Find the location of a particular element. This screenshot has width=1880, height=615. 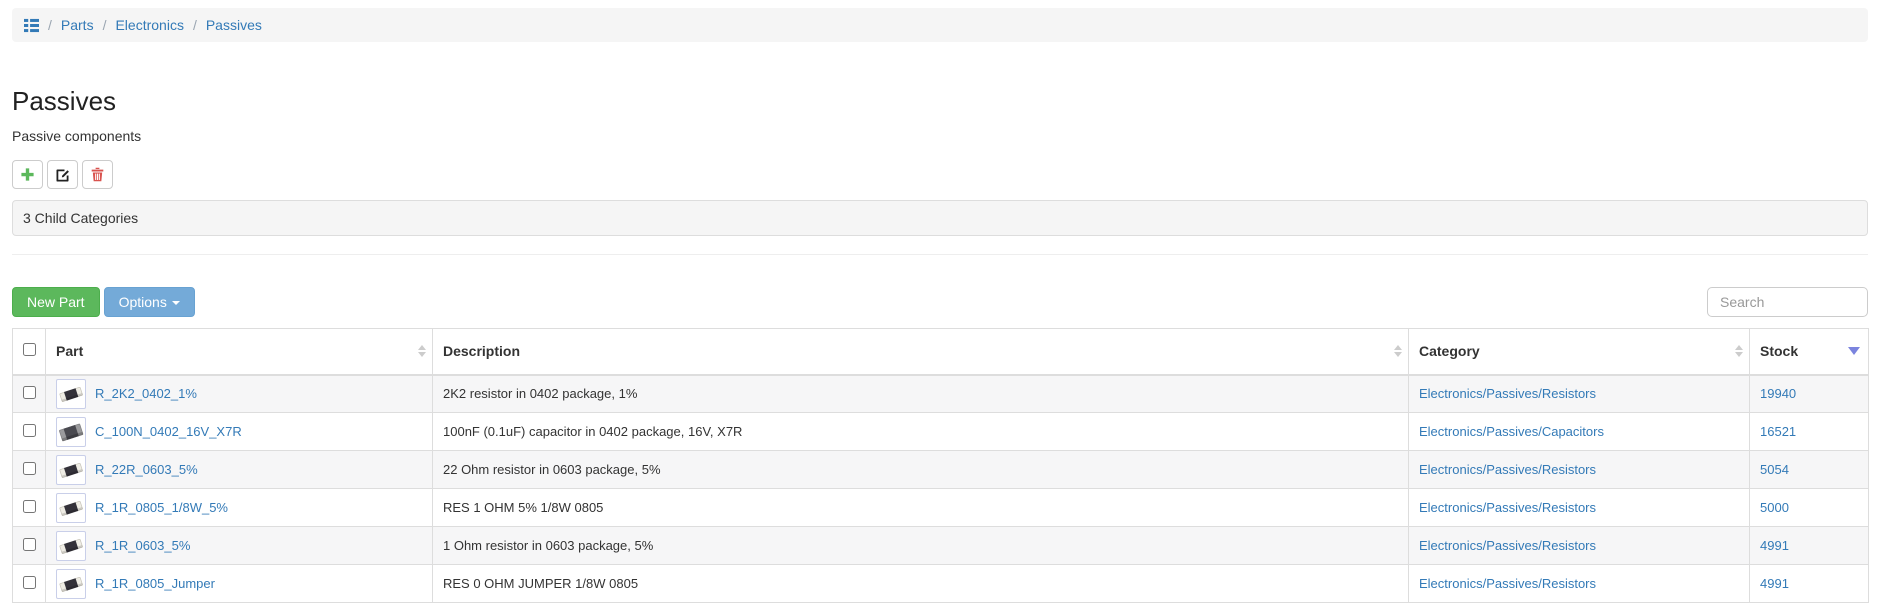

category-index-link is located at coordinates (31, 25).